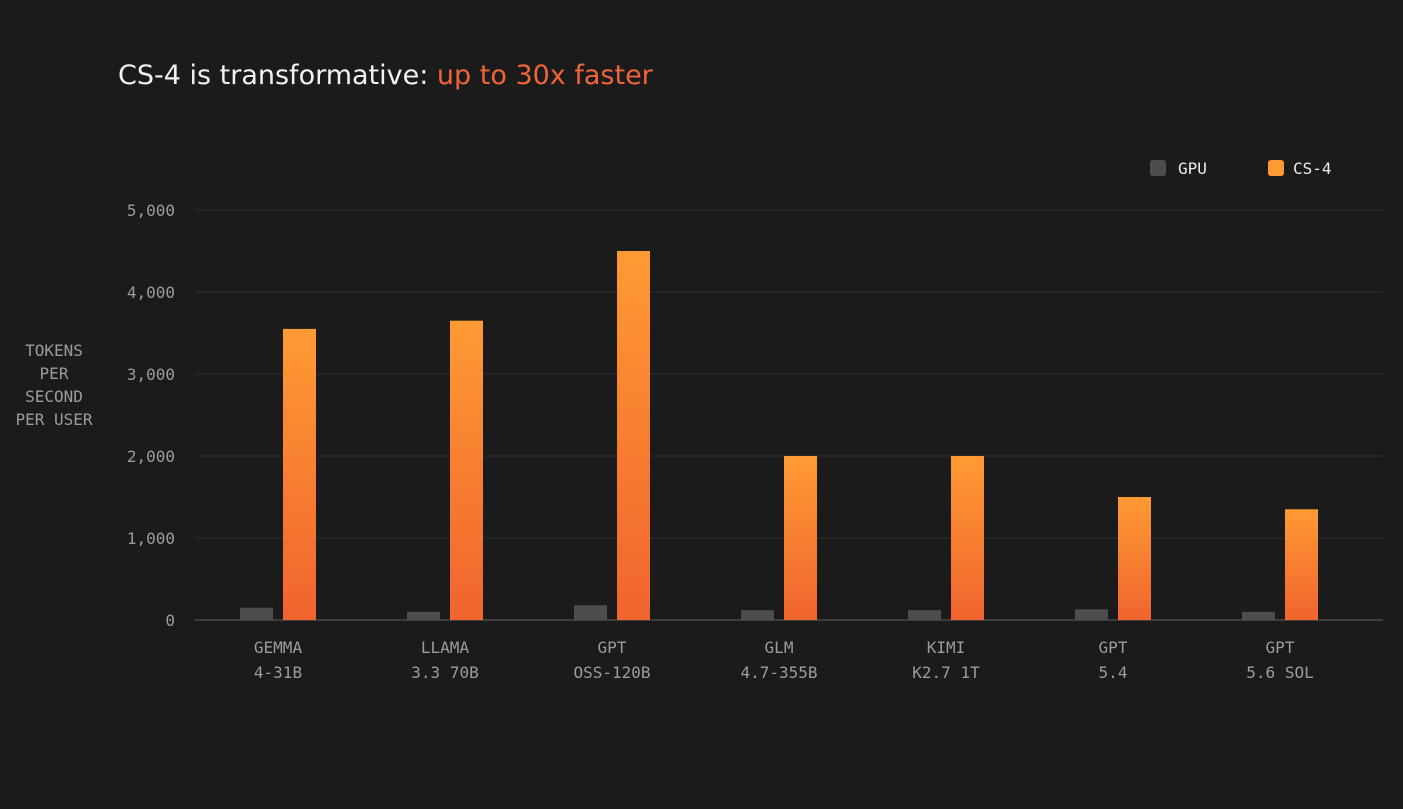  What do you see at coordinates (1276, 168) in the screenshot?
I see `legend-swatch-cs4` at bounding box center [1276, 168].